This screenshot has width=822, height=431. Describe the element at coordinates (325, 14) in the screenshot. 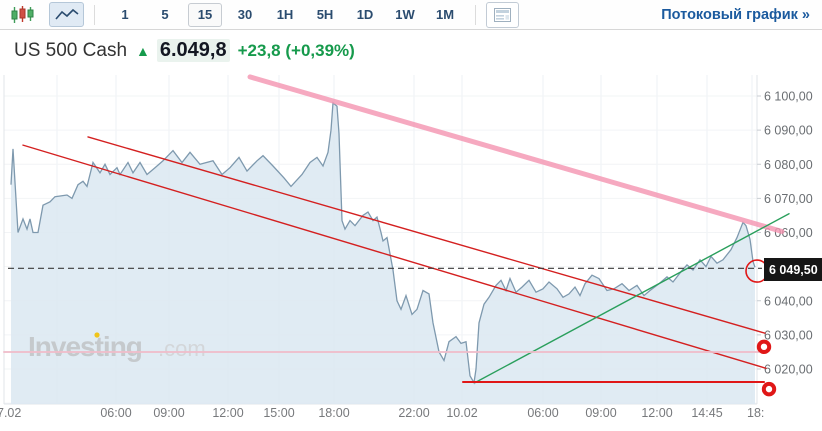

I see `timeframe-button-5H: 5H` at that location.